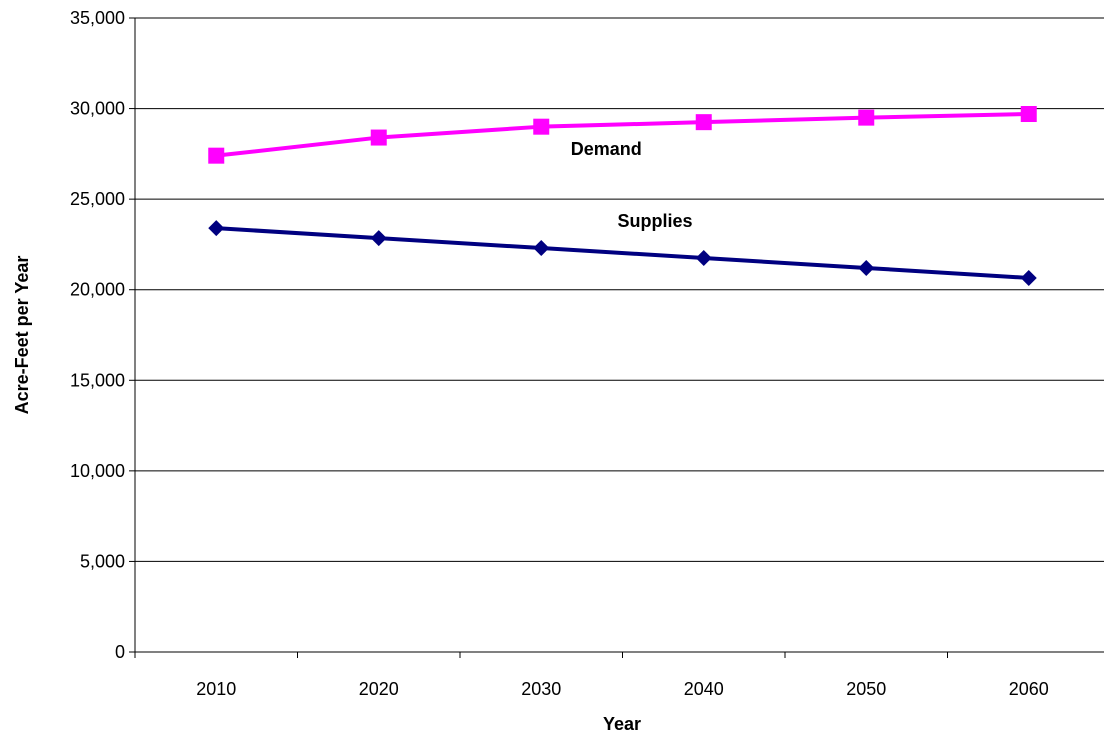  I want to click on y-tick-label: 30,000, so click(97, 109).